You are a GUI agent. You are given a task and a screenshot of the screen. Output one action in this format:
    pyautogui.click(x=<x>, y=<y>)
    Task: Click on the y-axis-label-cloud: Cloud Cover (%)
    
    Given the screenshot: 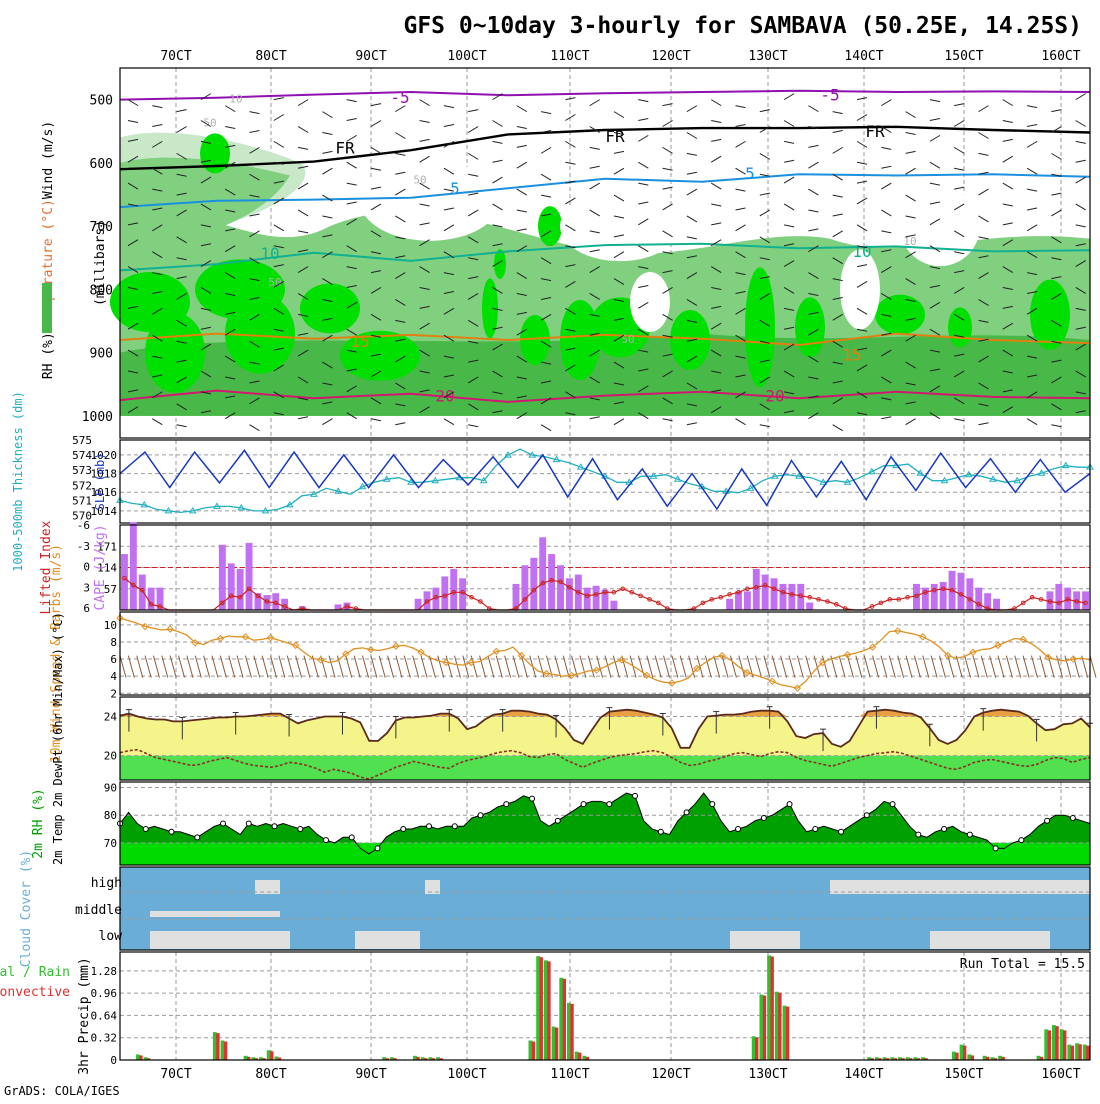 What is the action you would take?
    pyautogui.click(x=26, y=908)
    